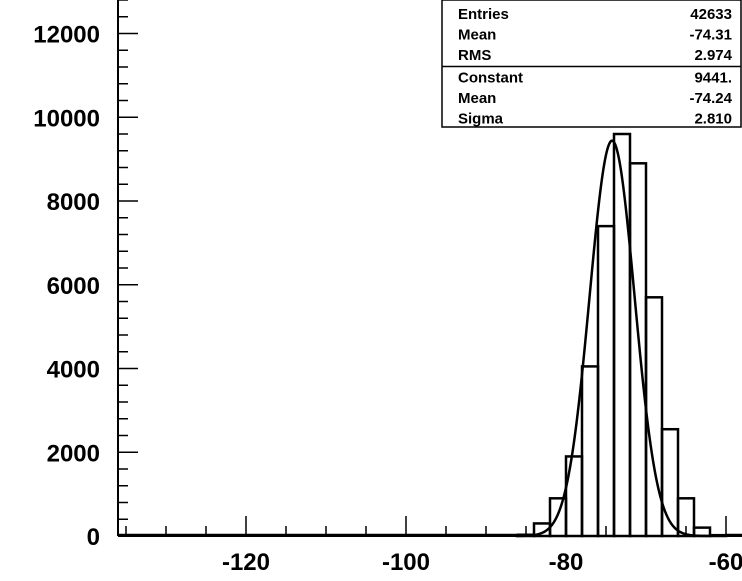 This screenshot has height=581, width=742. Describe the element at coordinates (73, 286) in the screenshot. I see `y-tick-label: 6000` at that location.